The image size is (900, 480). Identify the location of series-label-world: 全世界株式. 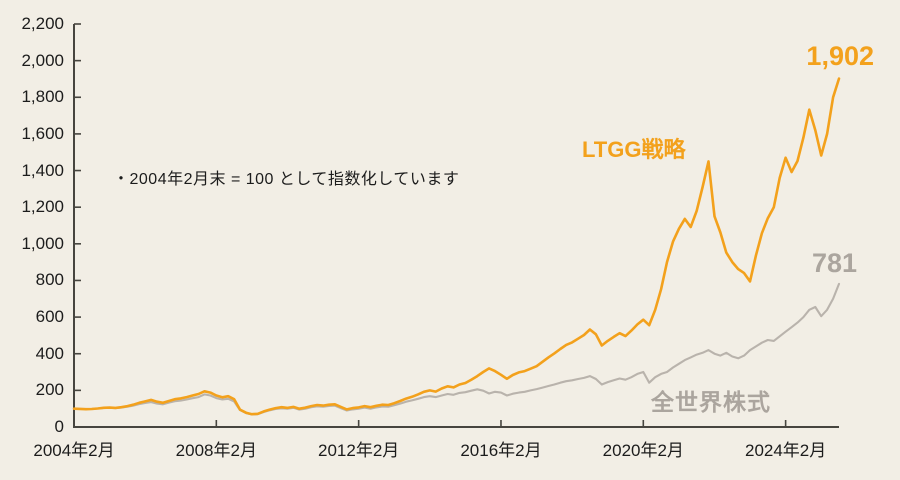
(711, 402).